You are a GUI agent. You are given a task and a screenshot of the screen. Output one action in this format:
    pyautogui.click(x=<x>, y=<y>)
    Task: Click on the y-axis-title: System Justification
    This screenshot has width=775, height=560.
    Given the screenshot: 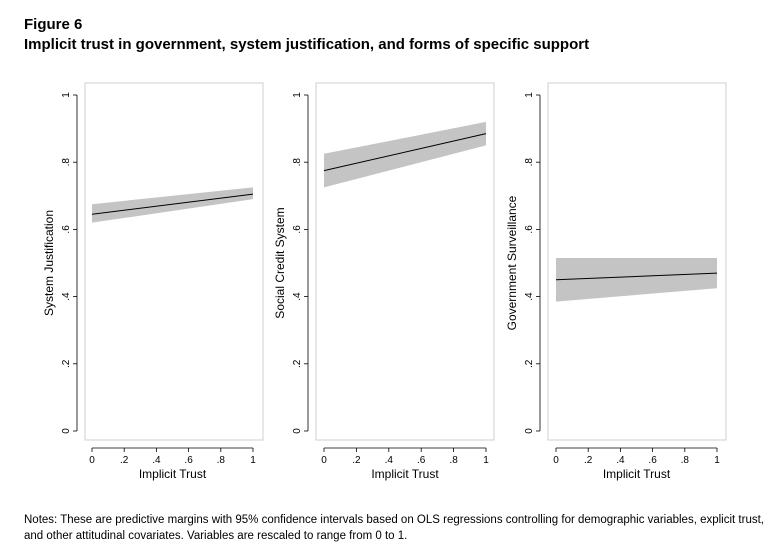 What is the action you would take?
    pyautogui.click(x=49, y=263)
    